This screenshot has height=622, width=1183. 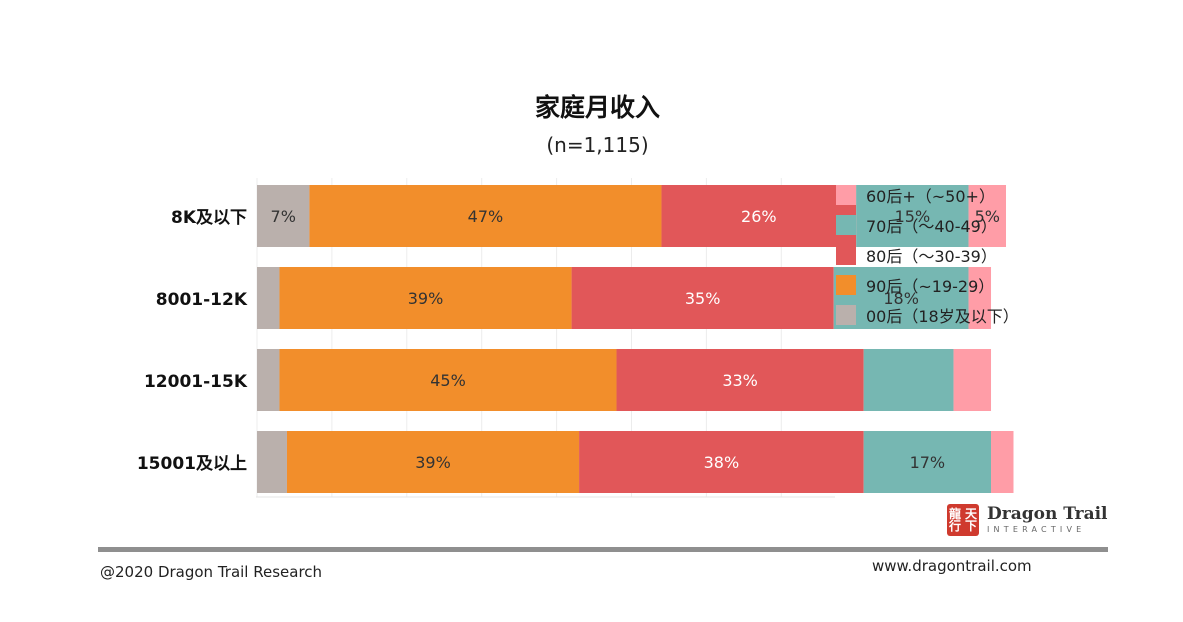 I want to click on data-label: 47%, so click(x=486, y=216).